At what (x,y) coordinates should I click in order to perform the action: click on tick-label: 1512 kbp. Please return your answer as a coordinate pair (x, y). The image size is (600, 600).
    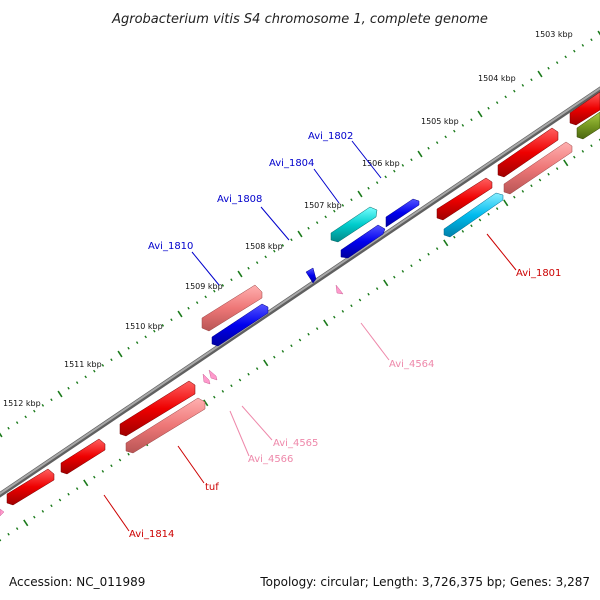
    Looking at the image, I should click on (22, 403).